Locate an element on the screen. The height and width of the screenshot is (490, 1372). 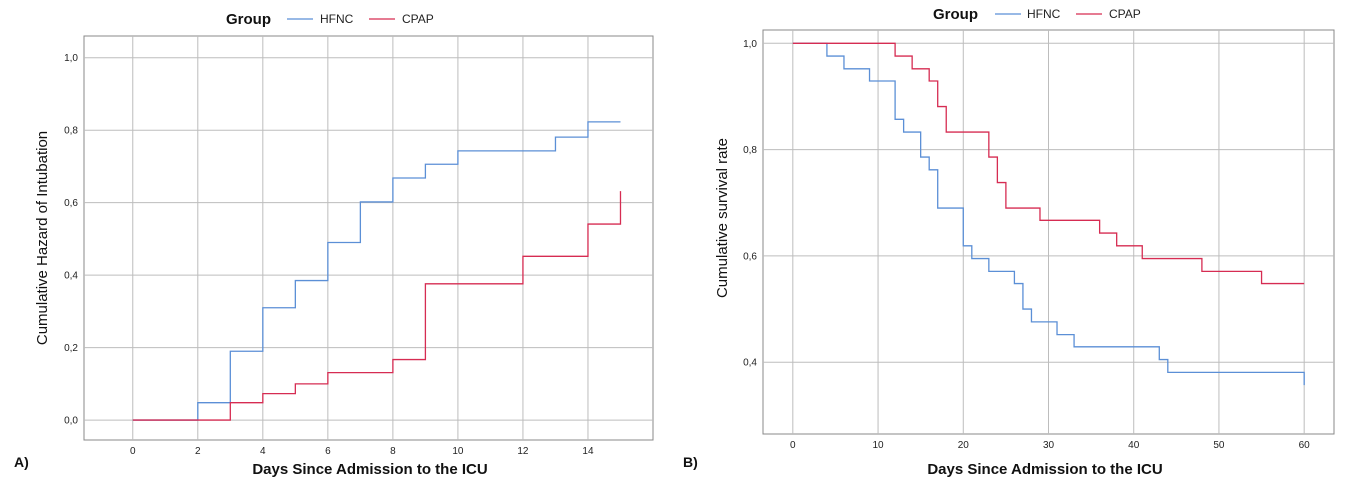
x-tick-label: 14 is located at coordinates (588, 451).